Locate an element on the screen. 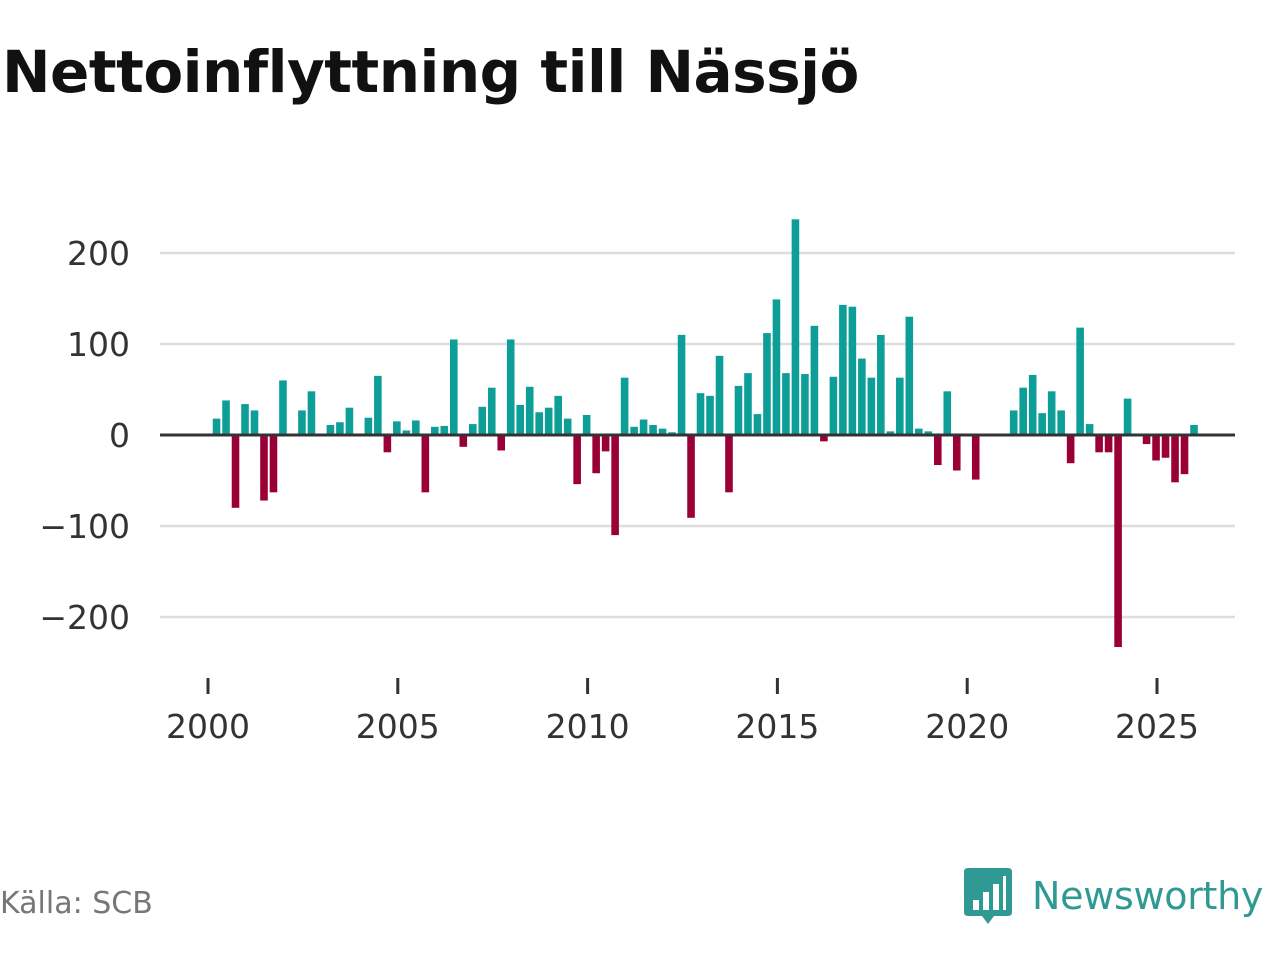 This screenshot has height=960, width=1280. source-label: Källa: SCB is located at coordinates (76, 903).